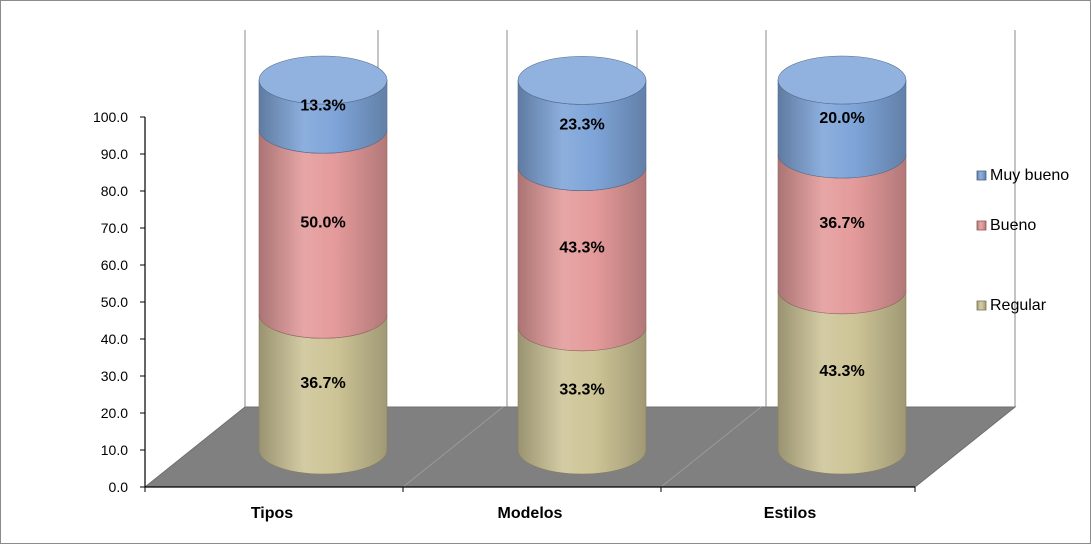 Image resolution: width=1091 pixels, height=544 pixels. What do you see at coordinates (841, 118) in the screenshot?
I see `data-label: 20.0%` at bounding box center [841, 118].